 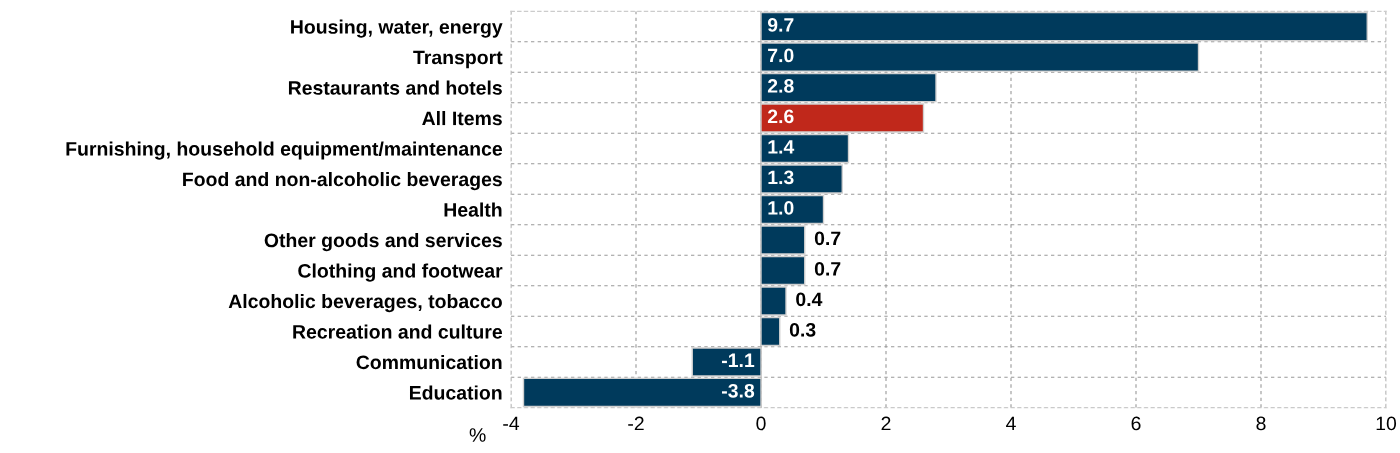 I want to click on x-tick-label: 4, so click(x=1011, y=423).